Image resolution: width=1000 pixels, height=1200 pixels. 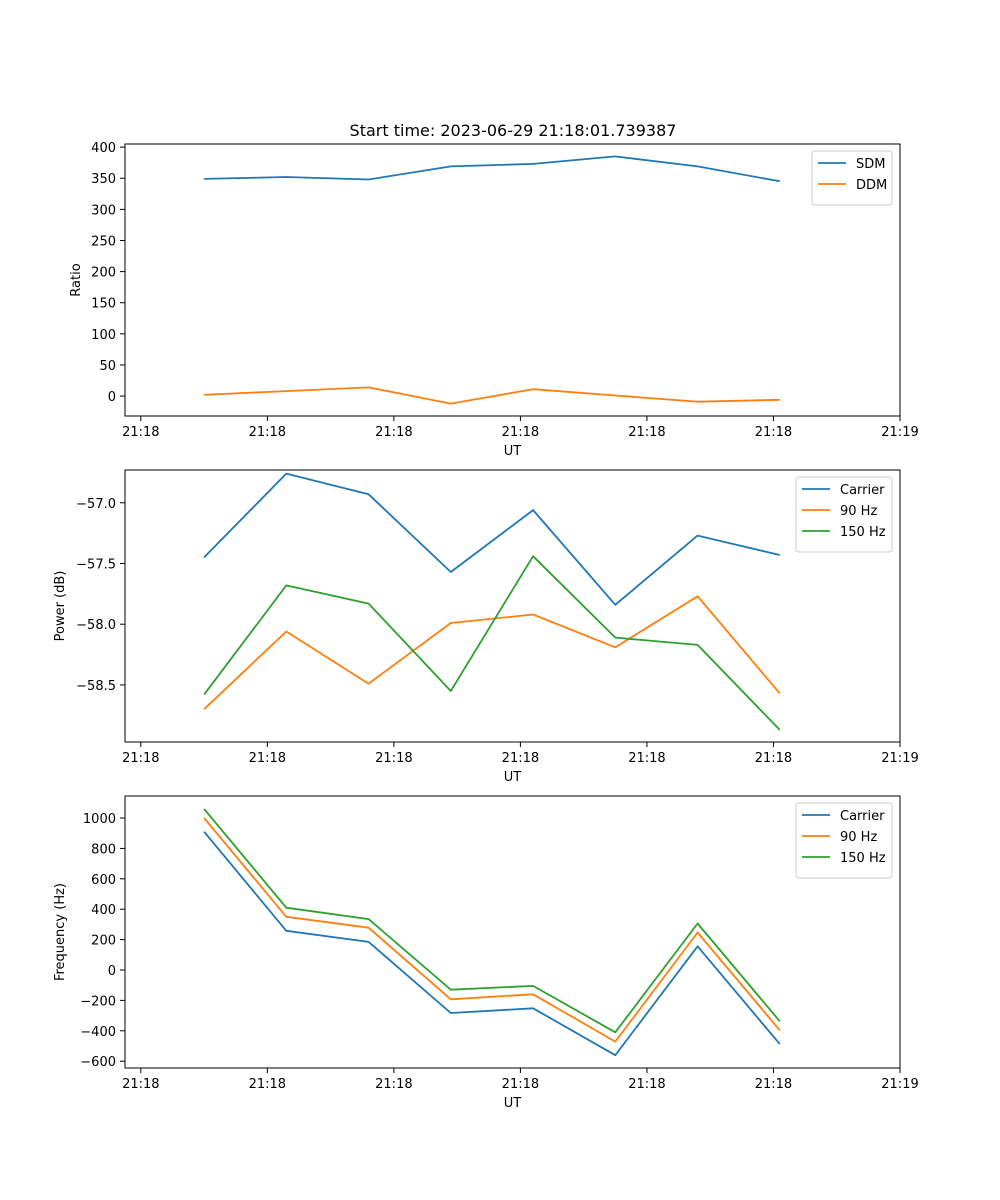 I want to click on figure-title: Start time: 2023-06-29 21:18:01.739387, so click(x=513, y=130).